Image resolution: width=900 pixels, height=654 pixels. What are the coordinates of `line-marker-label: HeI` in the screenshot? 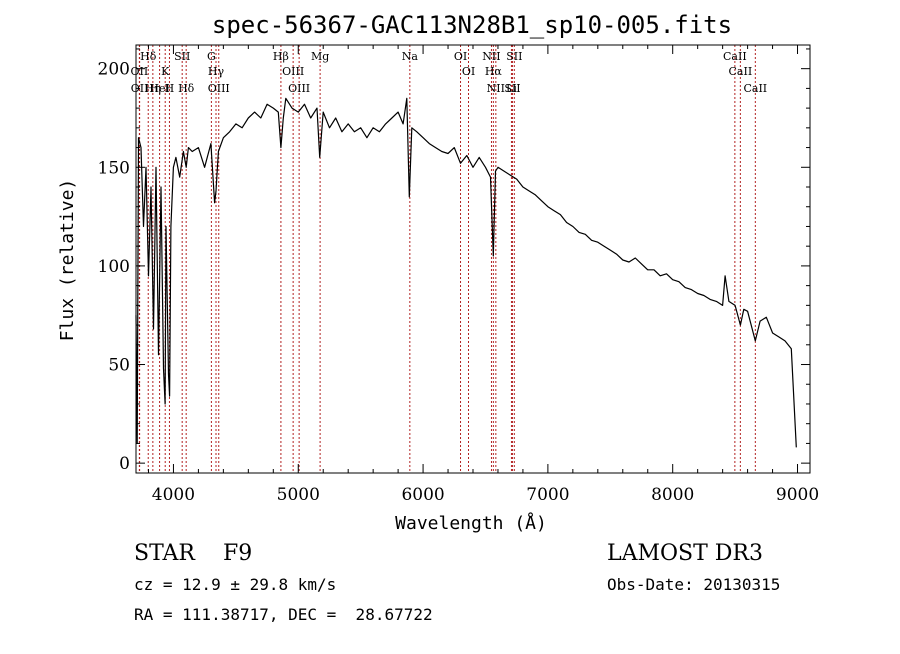 It's located at (159, 88).